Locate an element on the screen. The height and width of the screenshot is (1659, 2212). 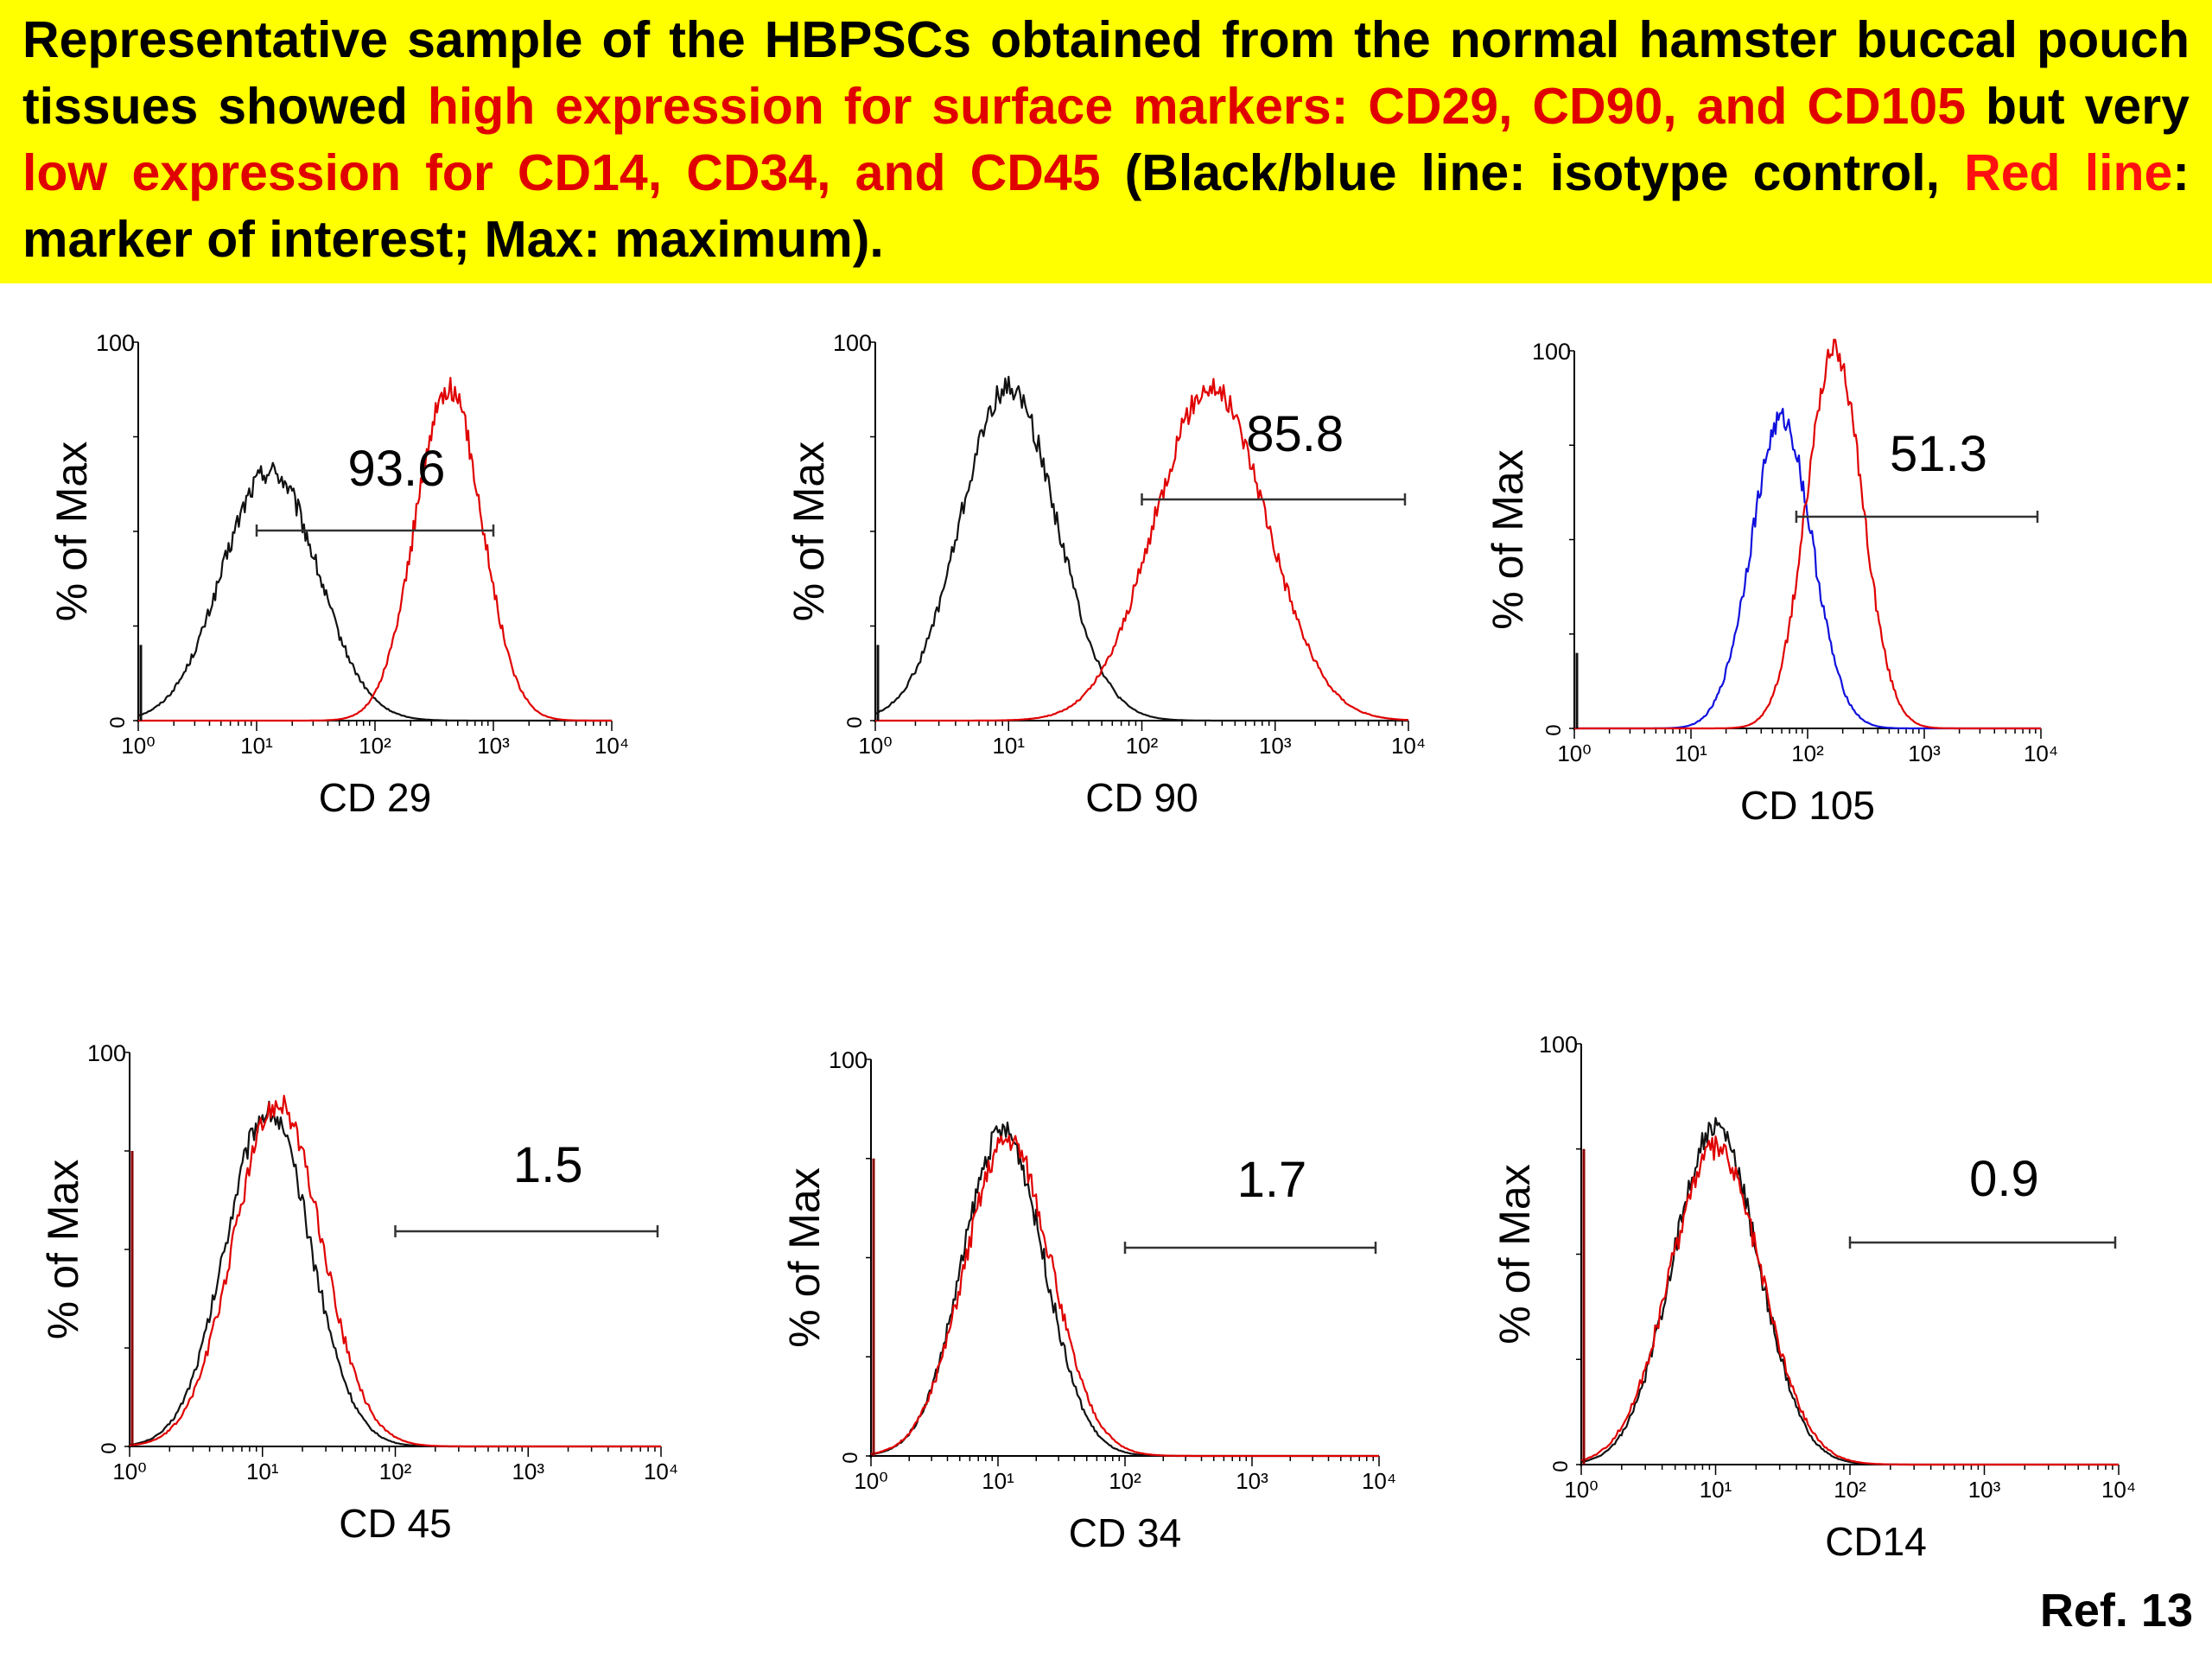
gate-percentage-label: 85.8 is located at coordinates (1295, 434).